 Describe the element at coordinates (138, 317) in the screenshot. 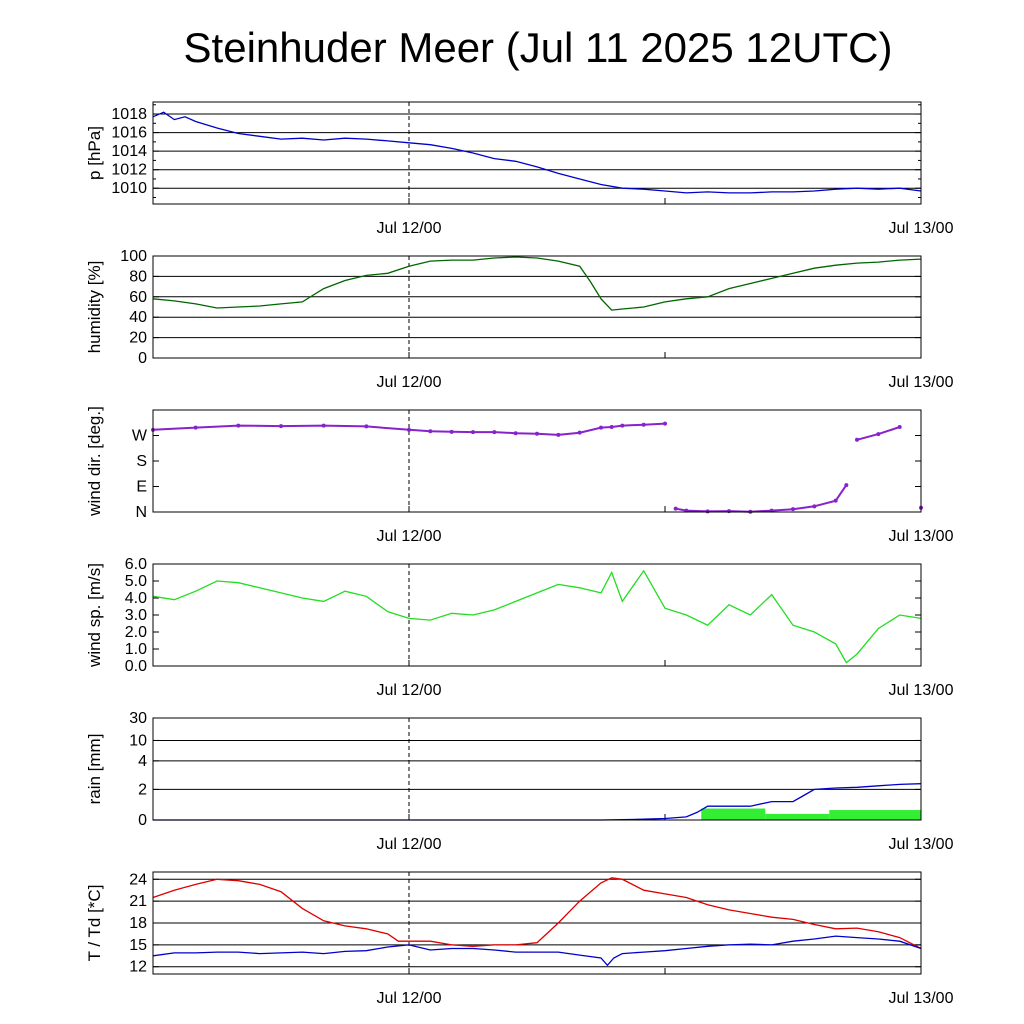

I see `humidity-ytick-label: 40` at that location.